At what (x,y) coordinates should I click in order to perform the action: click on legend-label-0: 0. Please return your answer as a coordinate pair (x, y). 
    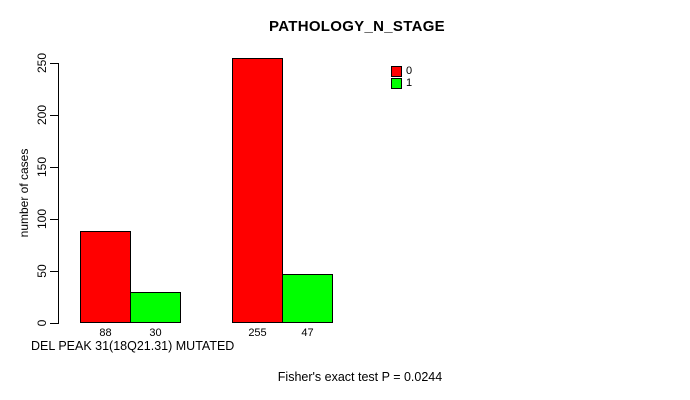
    Looking at the image, I should click on (409, 70).